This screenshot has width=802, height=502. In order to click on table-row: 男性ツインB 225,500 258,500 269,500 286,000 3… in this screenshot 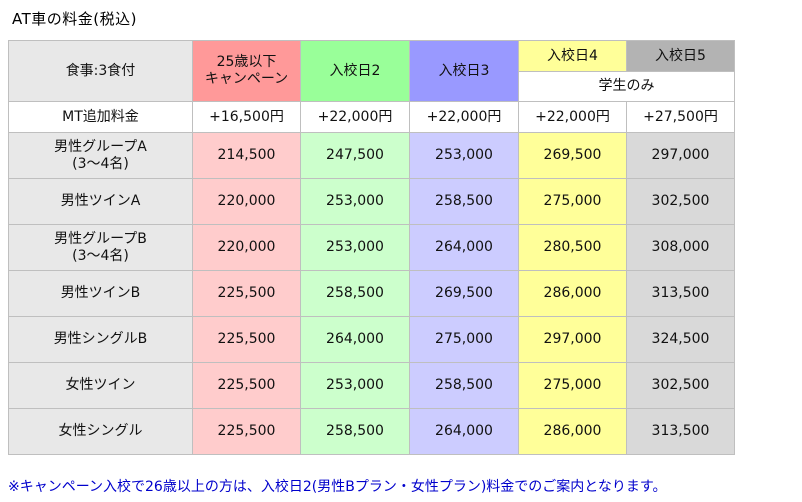, I will do `click(371, 293)`.